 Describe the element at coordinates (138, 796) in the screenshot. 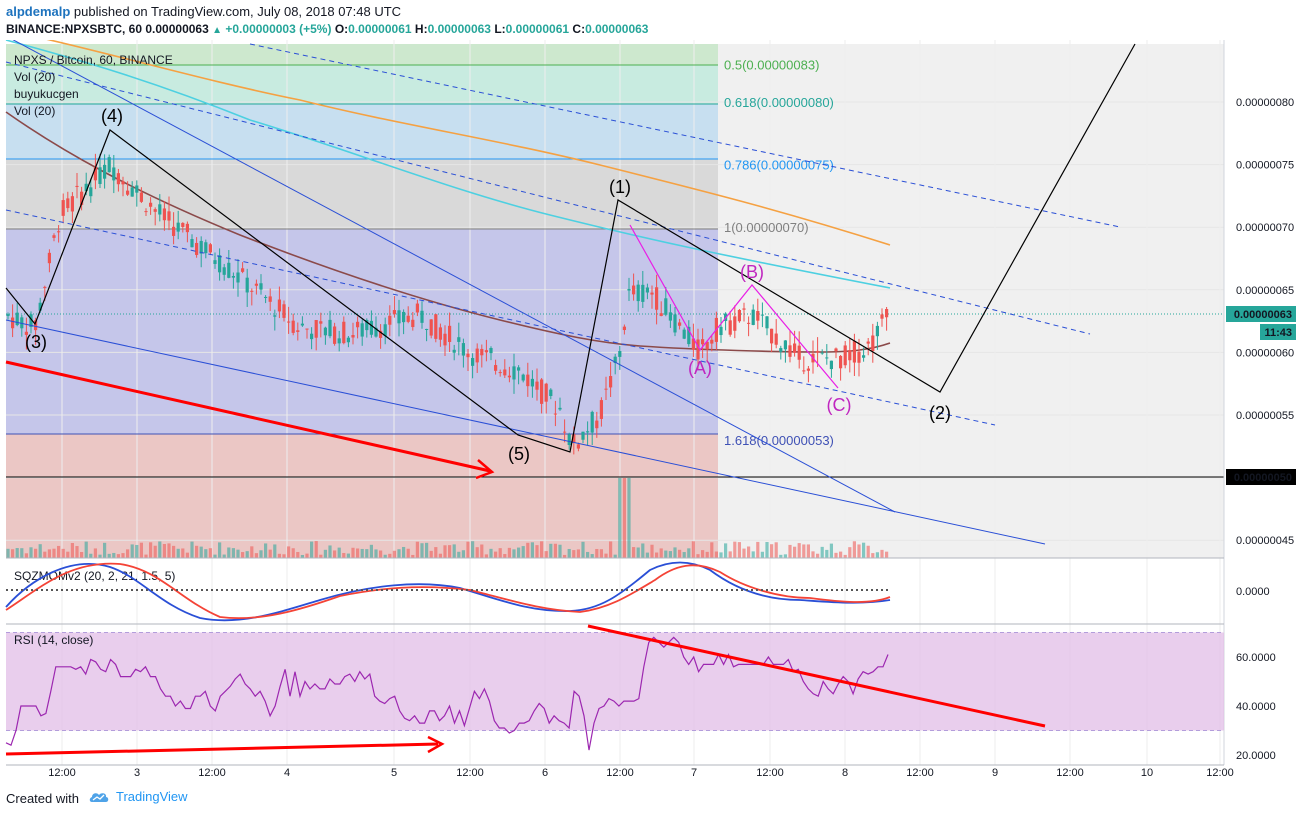

I see `tradingview-link: TradingView` at that location.